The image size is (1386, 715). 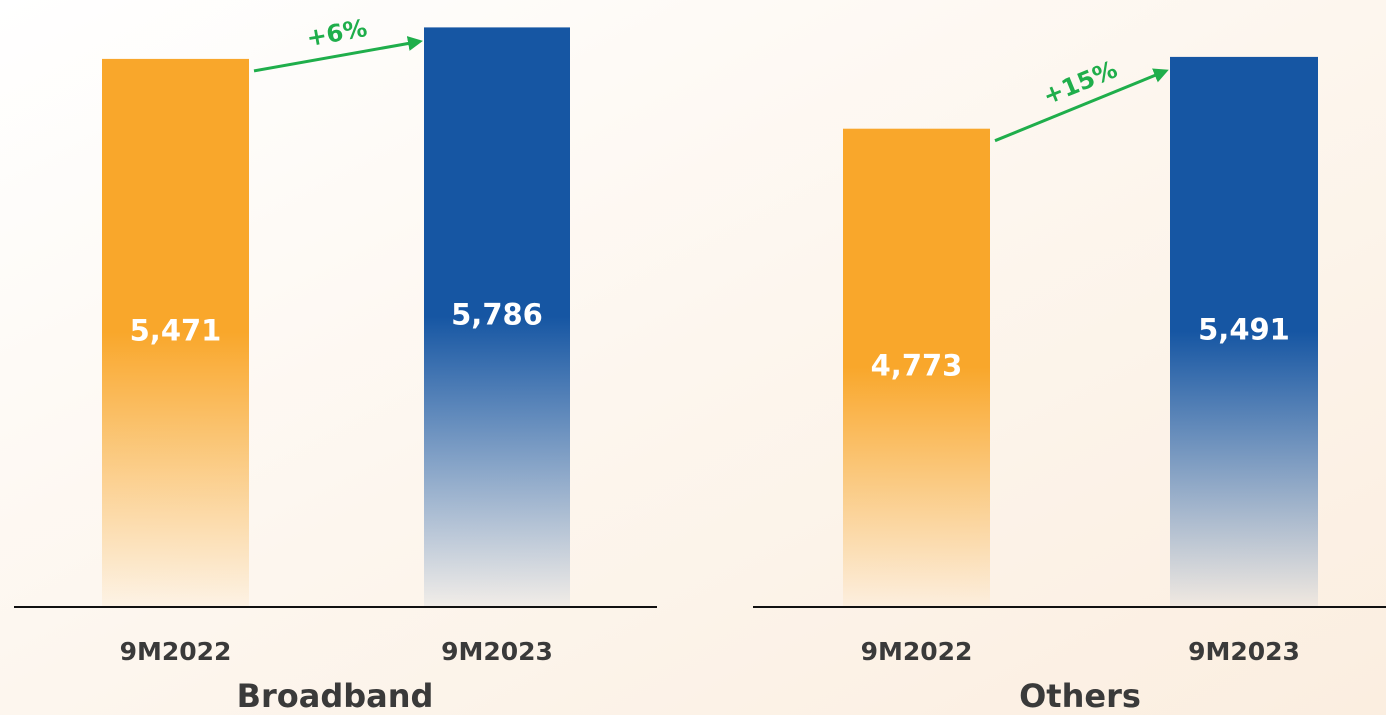 I want to click on value-label: 5,471, so click(x=176, y=330).